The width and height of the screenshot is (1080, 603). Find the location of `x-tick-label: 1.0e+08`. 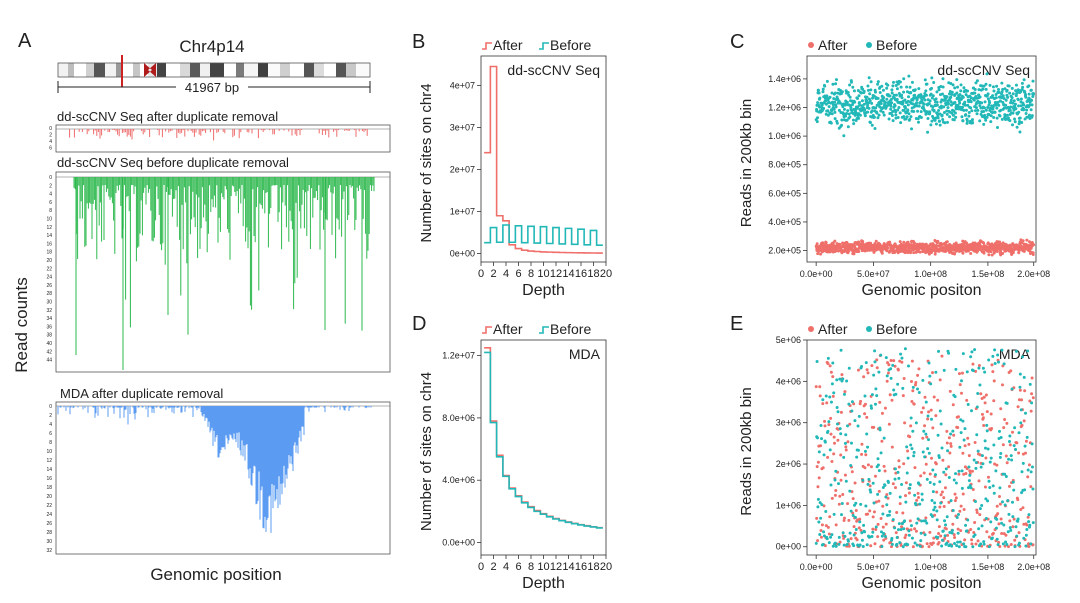

x-tick-label: 1.0e+08 is located at coordinates (930, 274).